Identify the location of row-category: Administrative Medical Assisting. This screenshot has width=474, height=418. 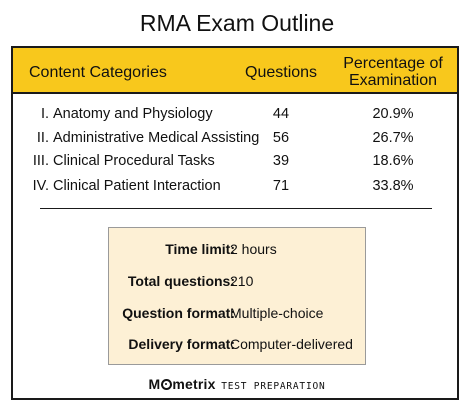
(156, 138).